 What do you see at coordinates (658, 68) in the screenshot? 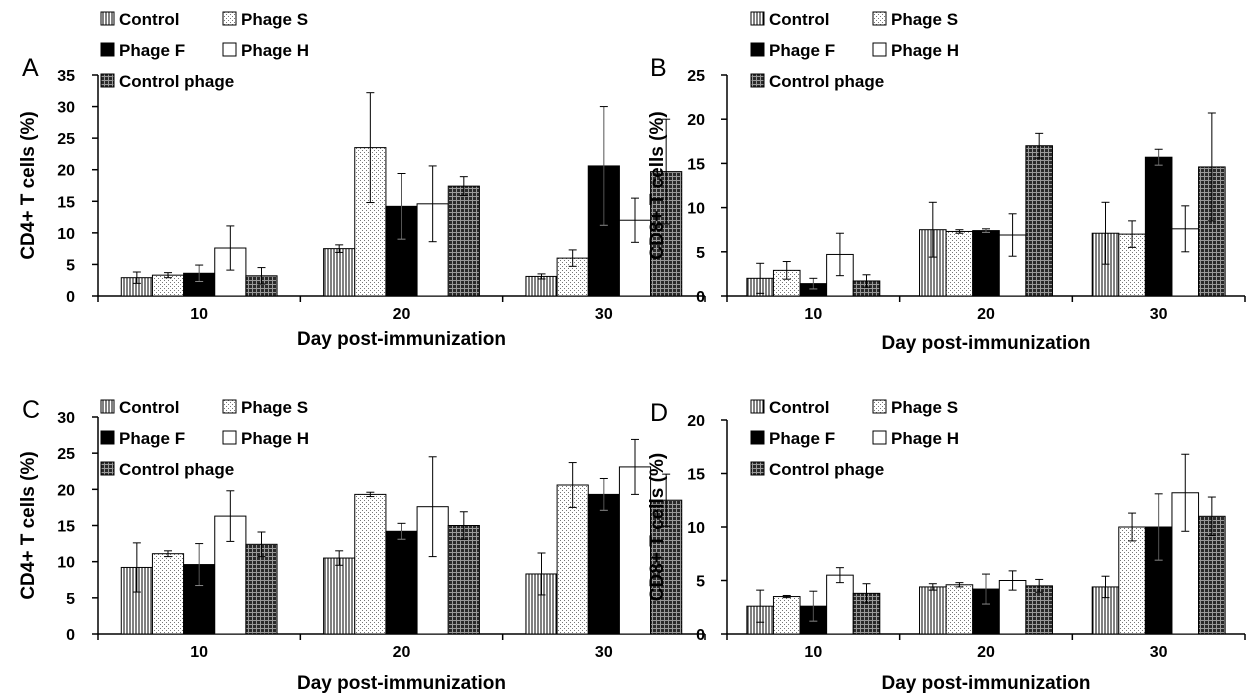
I see `panel-letter: B` at bounding box center [658, 68].